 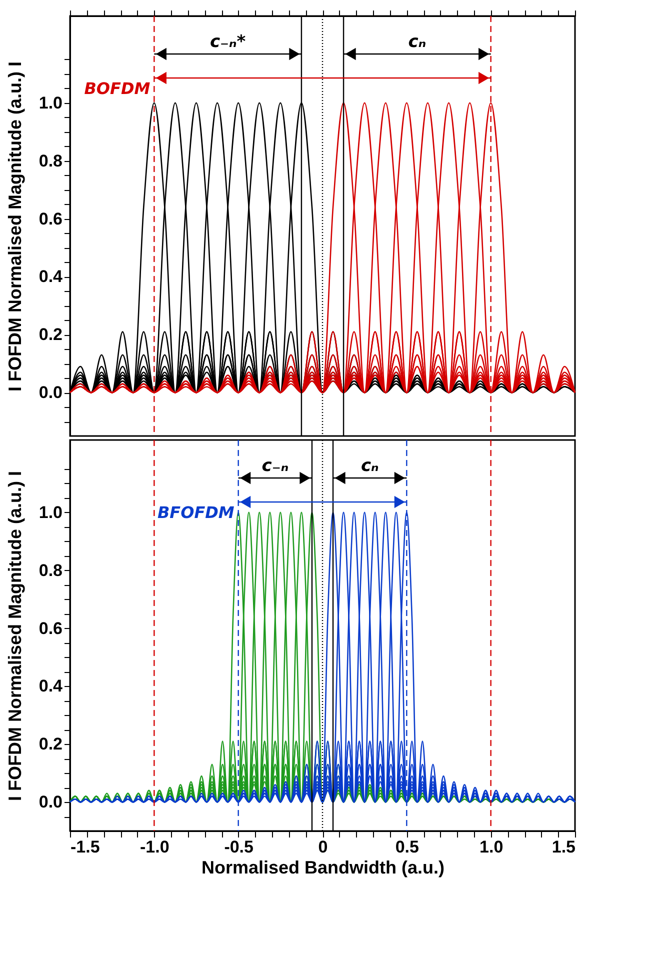 What do you see at coordinates (155, 847) in the screenshot?
I see `x-tick-label: -1.0` at bounding box center [155, 847].